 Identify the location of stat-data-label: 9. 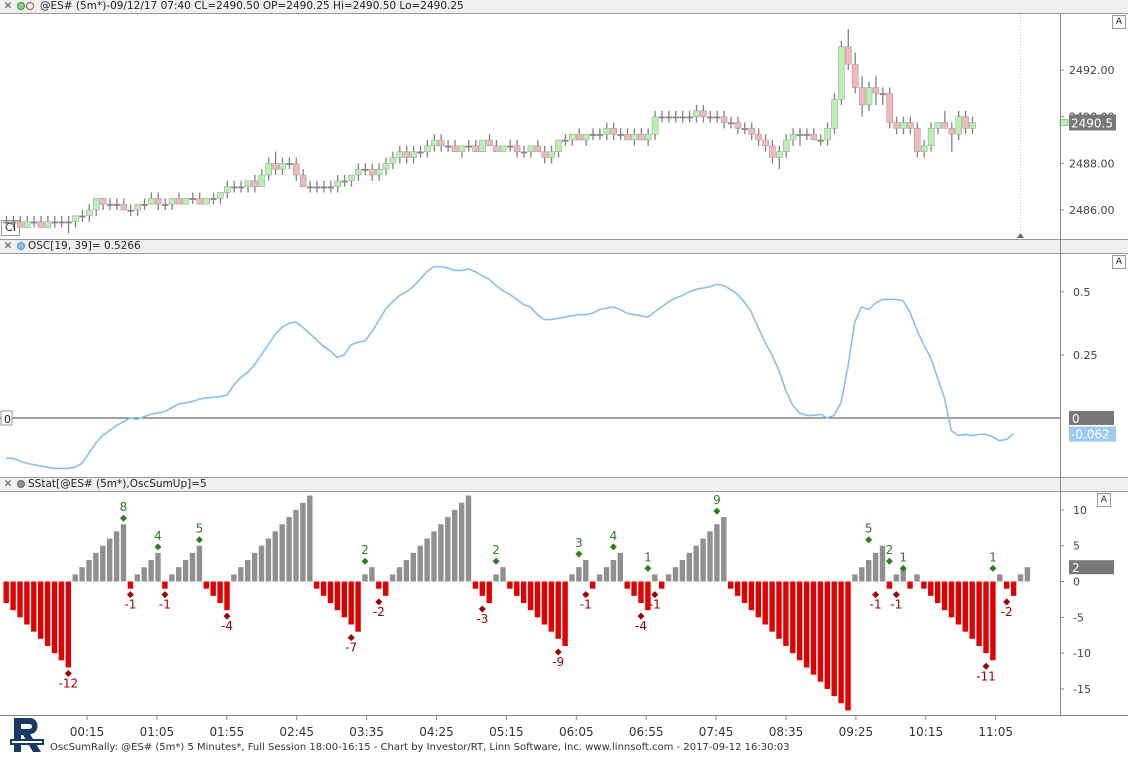
(717, 500).